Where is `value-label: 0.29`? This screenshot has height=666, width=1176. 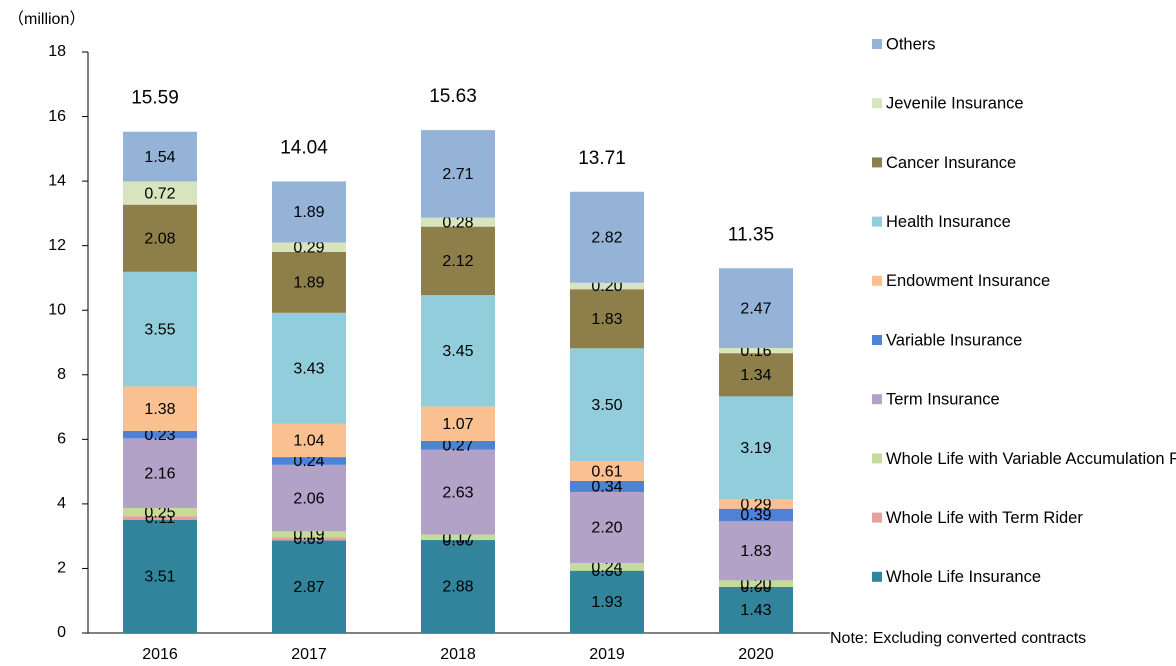 value-label: 0.29 is located at coordinates (755, 504).